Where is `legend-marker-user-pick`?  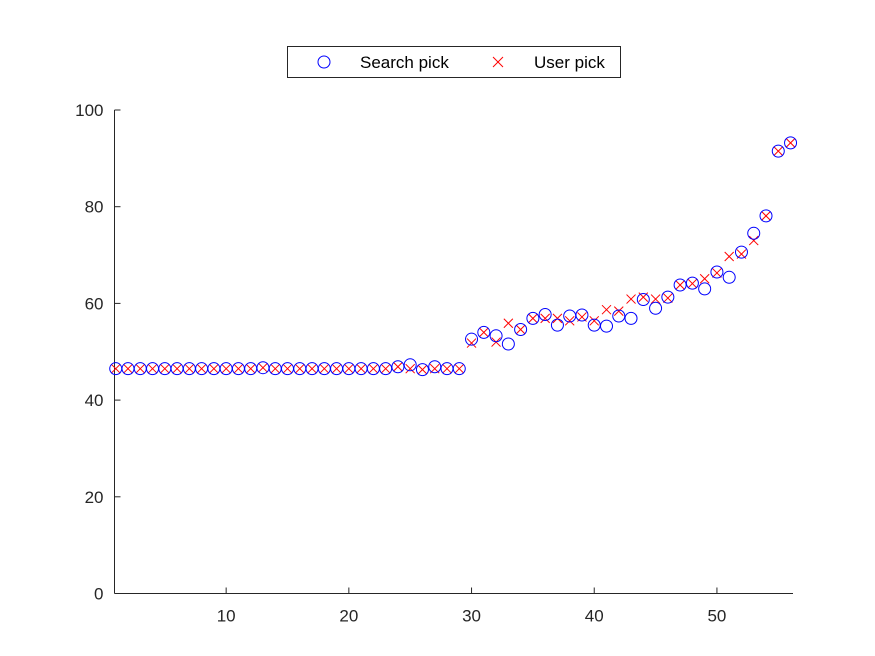
legend-marker-user-pick is located at coordinates (498, 62).